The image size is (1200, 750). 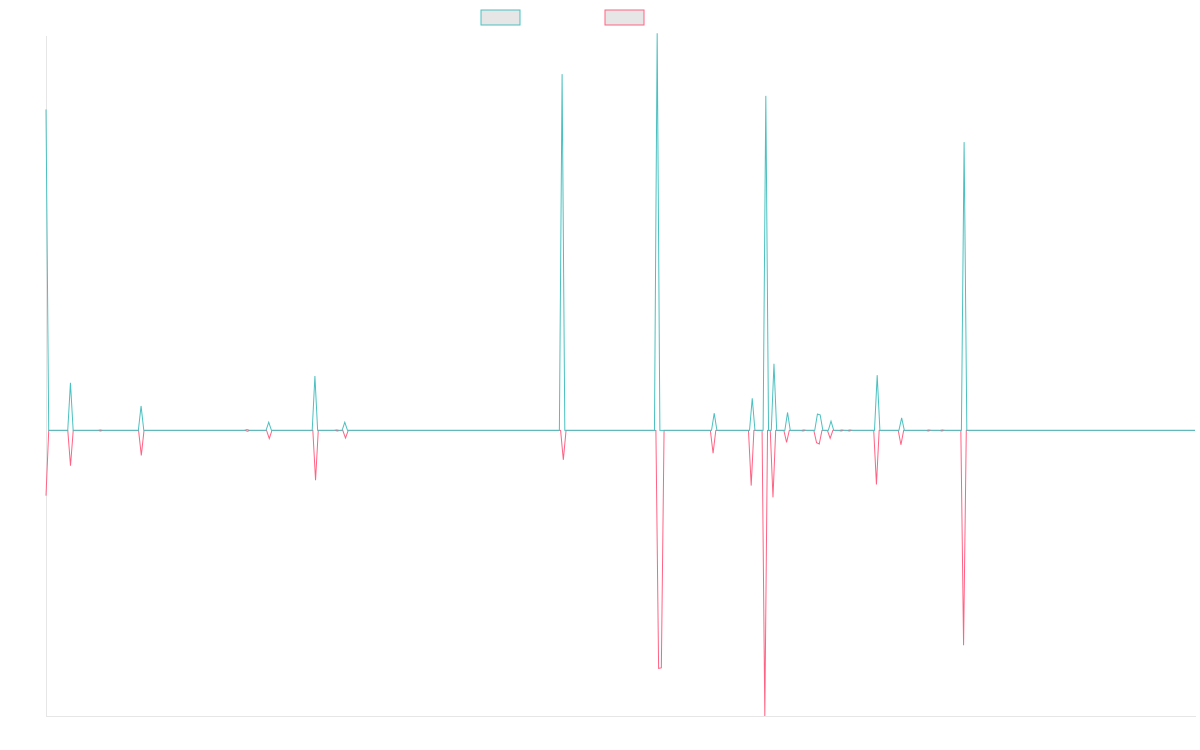 What do you see at coordinates (562, 17) in the screenshot?
I see `legend` at bounding box center [562, 17].